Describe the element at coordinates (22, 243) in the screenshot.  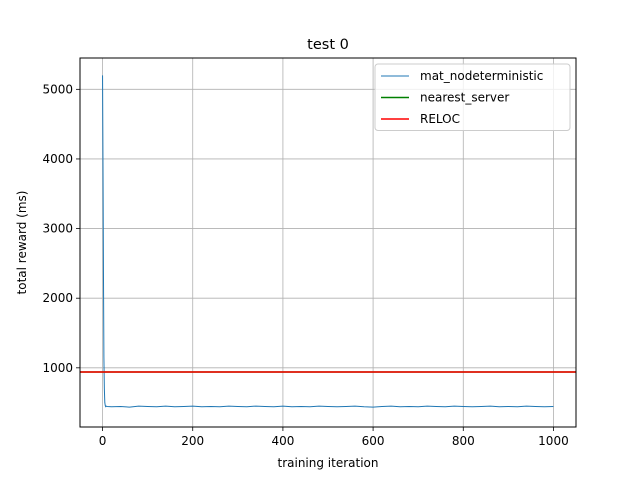
I see `y-axis-label: total reward (ms)` at that location.